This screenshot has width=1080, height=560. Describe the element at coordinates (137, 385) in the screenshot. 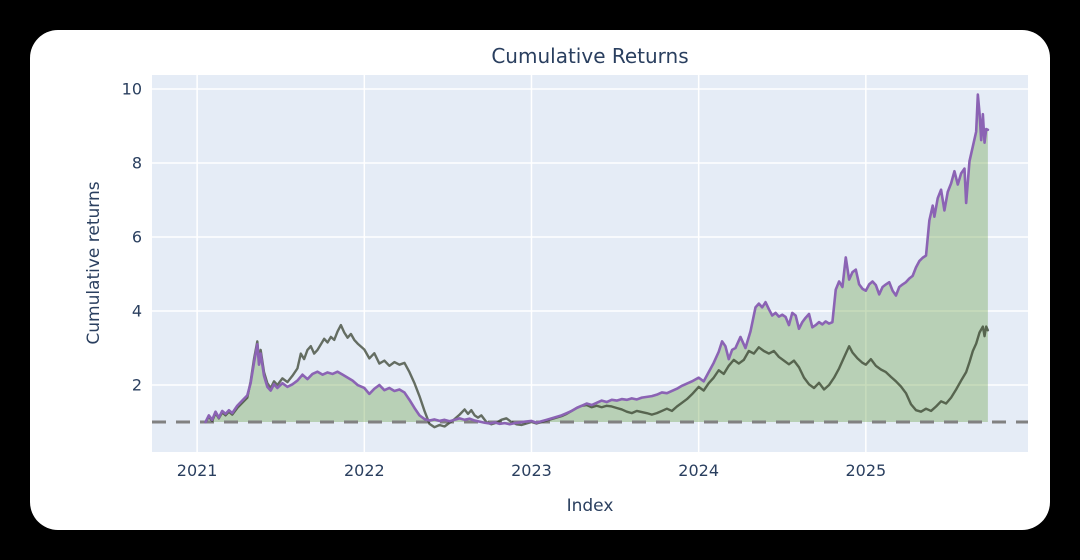

I see `y-tick-label: 2` at that location.